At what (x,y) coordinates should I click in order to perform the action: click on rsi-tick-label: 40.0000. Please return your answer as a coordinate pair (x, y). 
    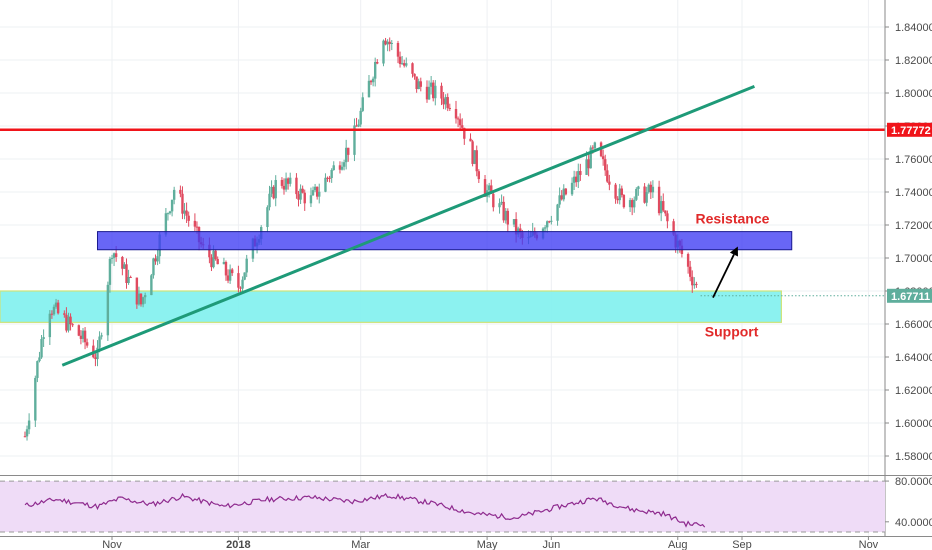
    Looking at the image, I should click on (913, 523).